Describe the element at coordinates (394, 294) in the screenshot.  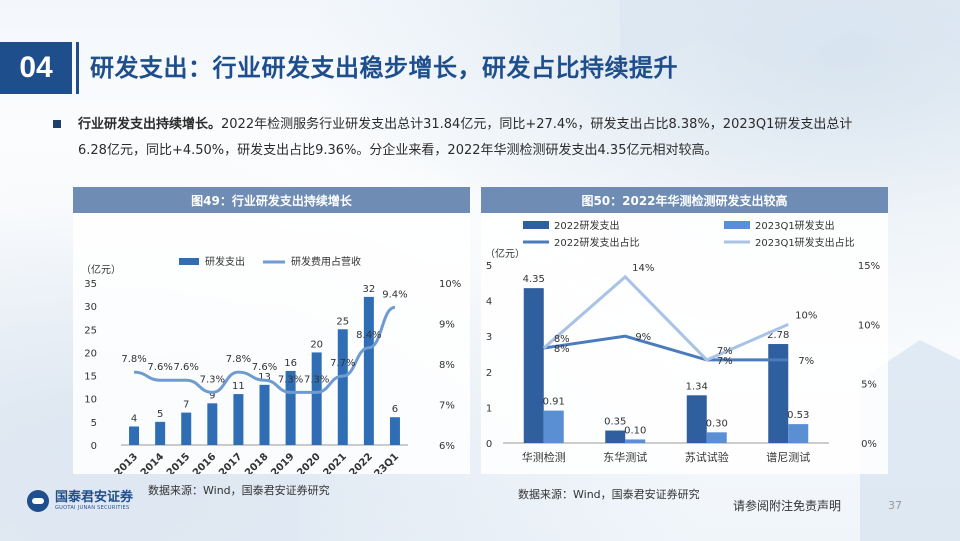
I see `line-value-label: 9.4%` at that location.